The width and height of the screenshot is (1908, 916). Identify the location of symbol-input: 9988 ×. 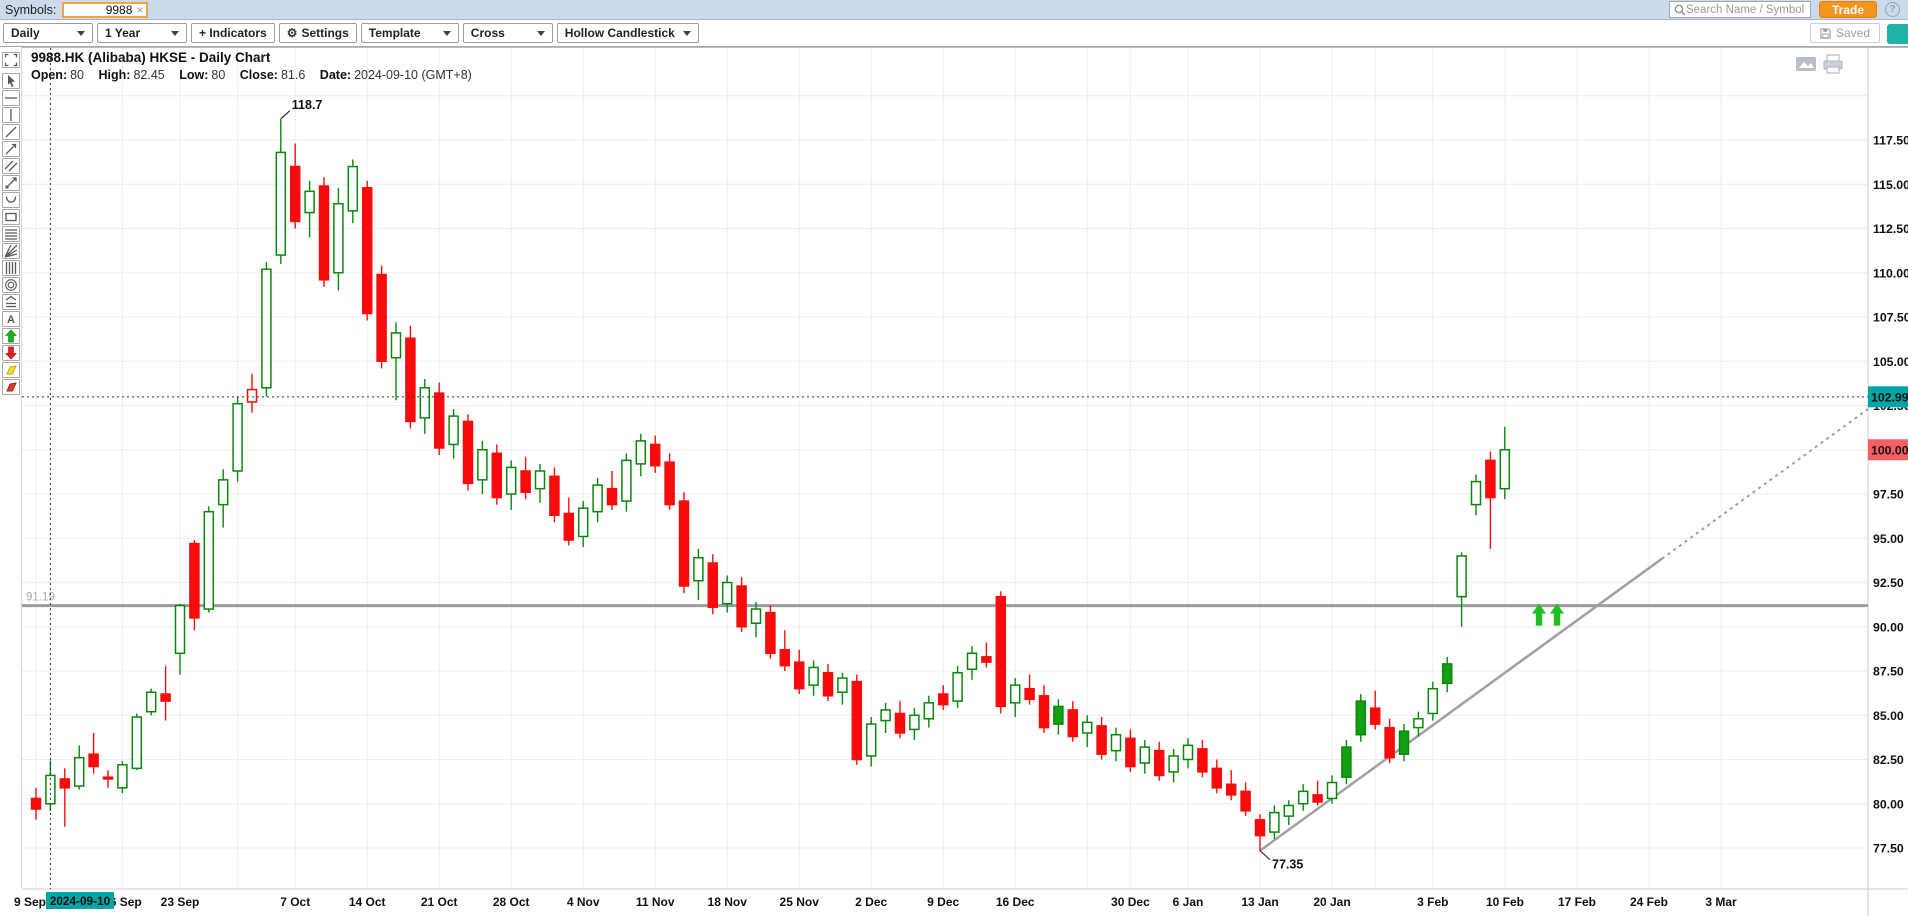
(105, 9).